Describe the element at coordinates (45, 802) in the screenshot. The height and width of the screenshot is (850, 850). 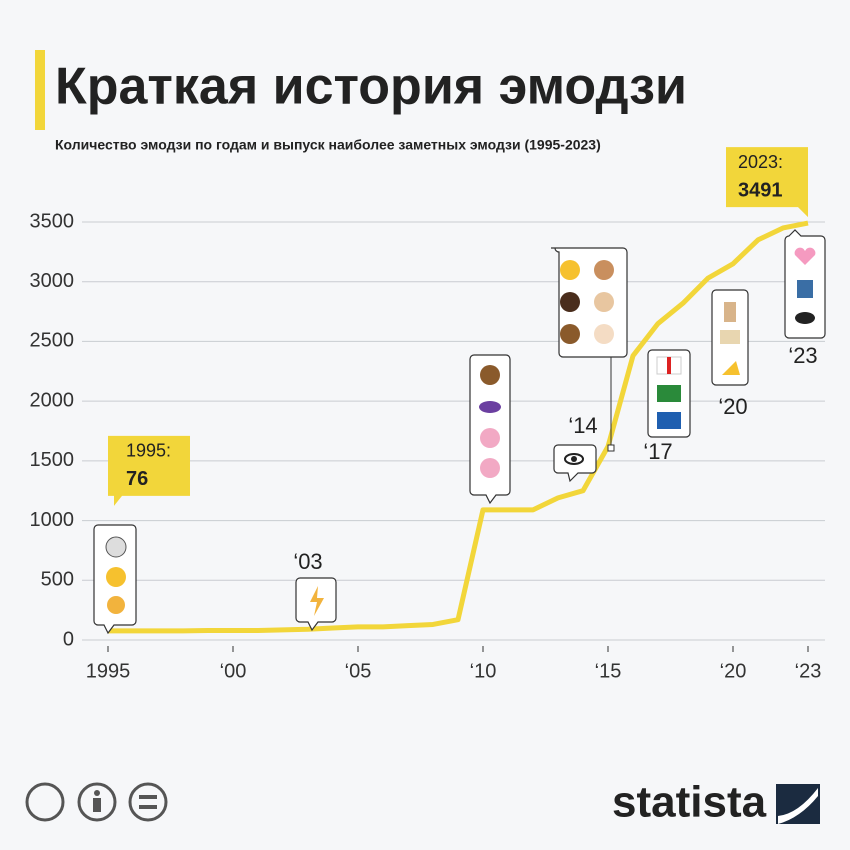
I see `cc-icon` at that location.